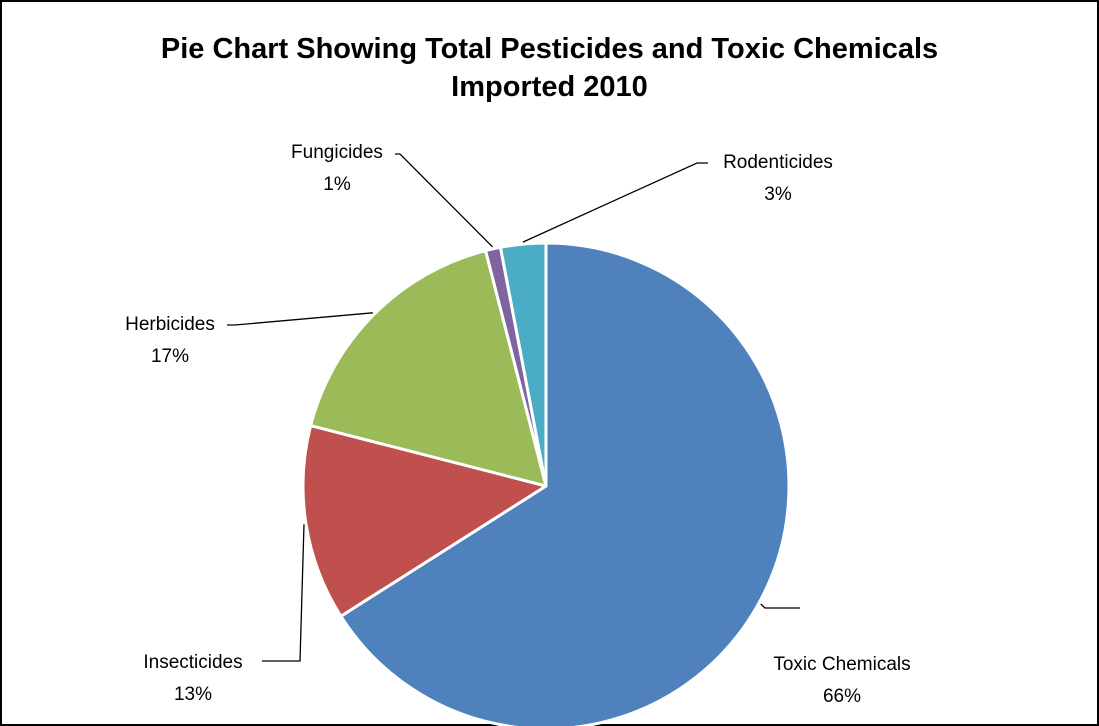 The height and width of the screenshot is (726, 1099). What do you see at coordinates (170, 324) in the screenshot?
I see `slice-name-herbicides: Herbicides` at bounding box center [170, 324].